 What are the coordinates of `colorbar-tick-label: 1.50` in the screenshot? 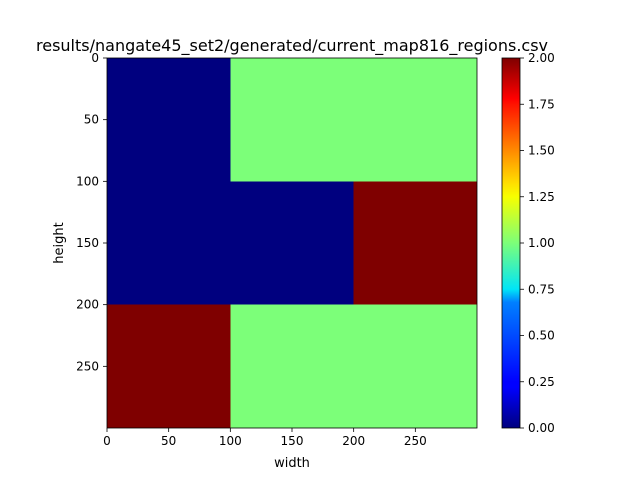 It's located at (541, 151).